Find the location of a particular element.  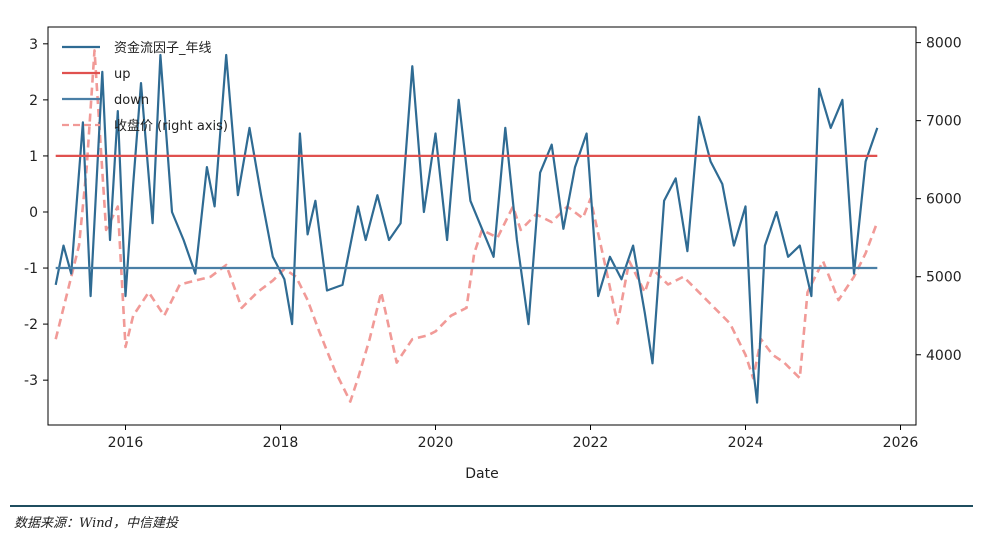

y-right-tick-label: 5000 is located at coordinates (944, 278).